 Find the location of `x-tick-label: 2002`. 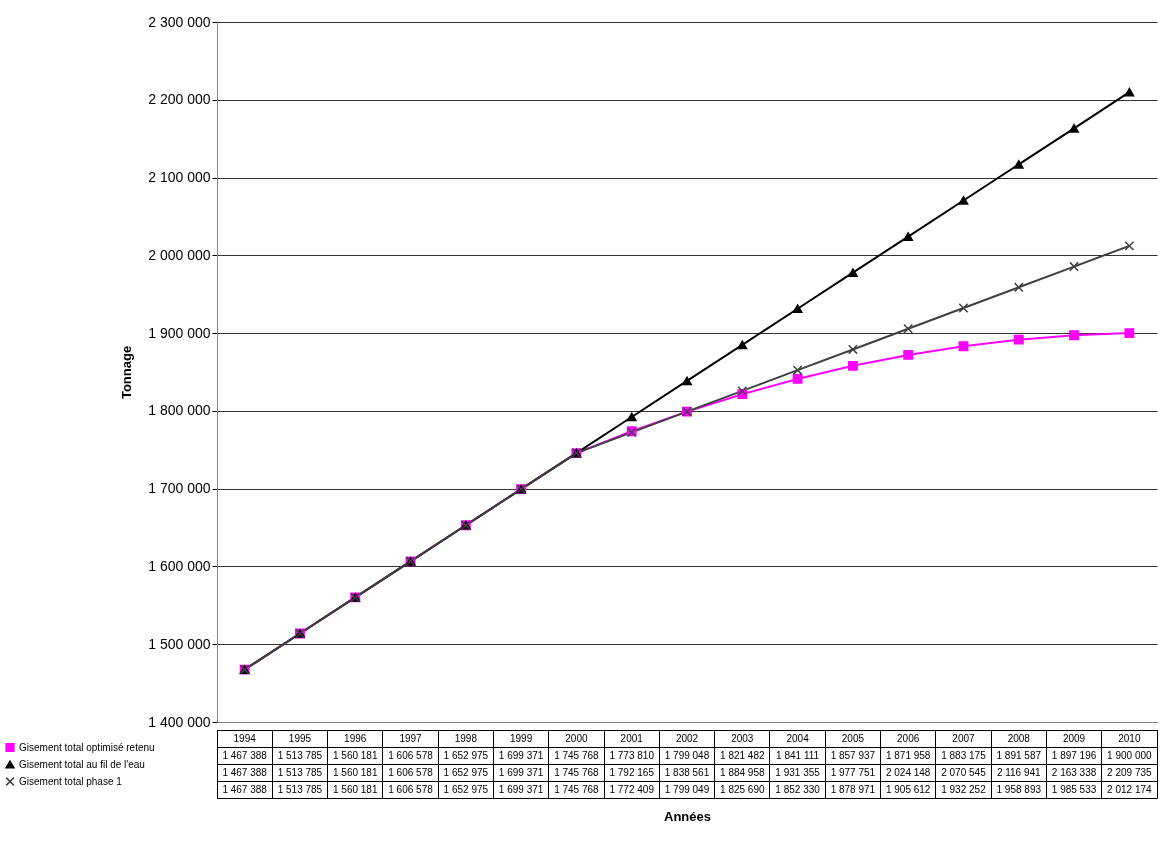

x-tick-label: 2002 is located at coordinates (687, 738).